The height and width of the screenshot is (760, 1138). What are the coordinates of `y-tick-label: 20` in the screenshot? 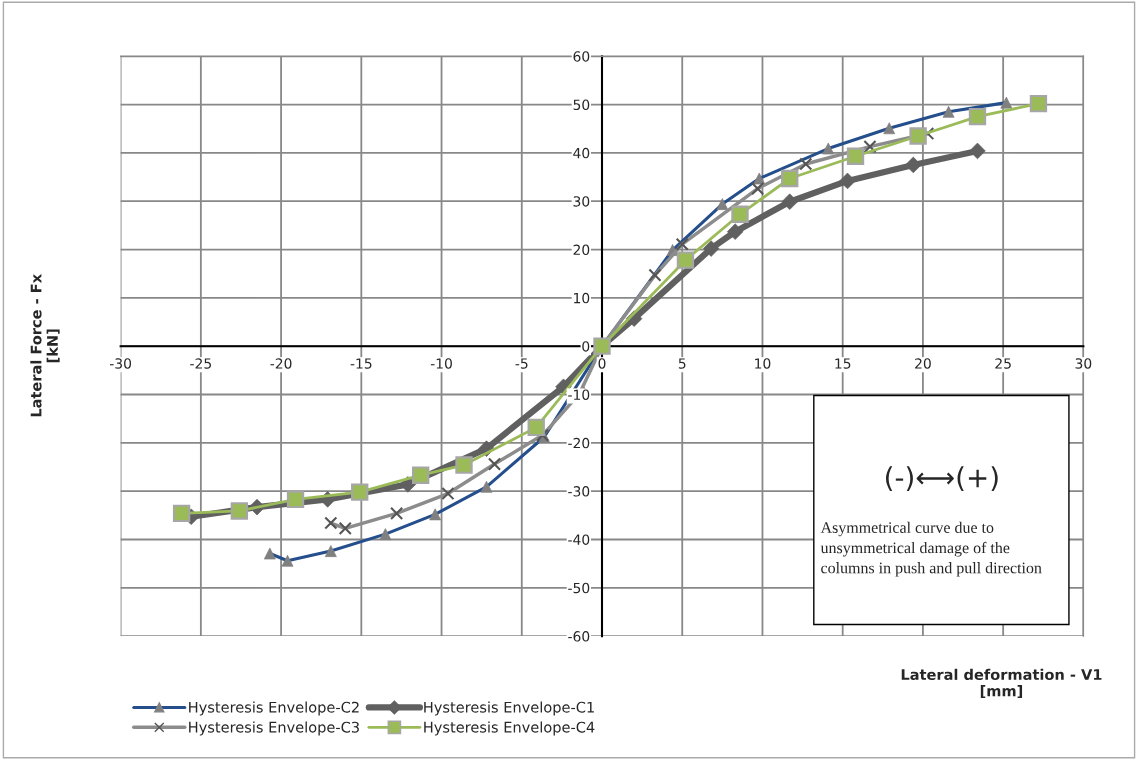 It's located at (581, 250).